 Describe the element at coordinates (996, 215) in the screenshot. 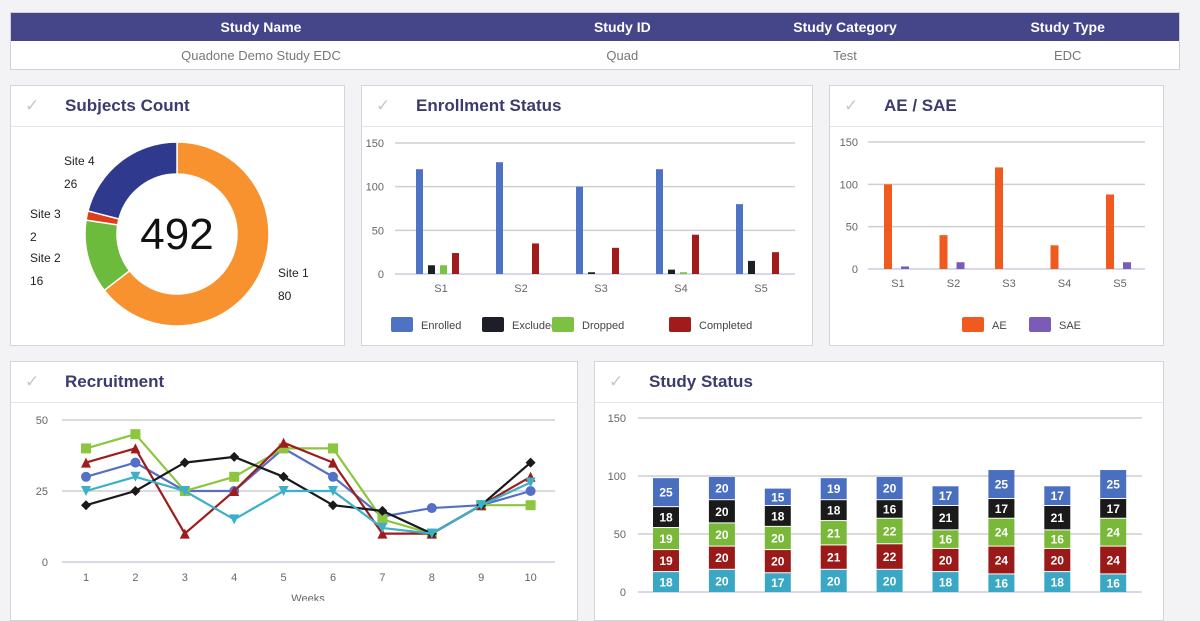

I see `ae-sae-panel: ✓ AE / SAE` at that location.